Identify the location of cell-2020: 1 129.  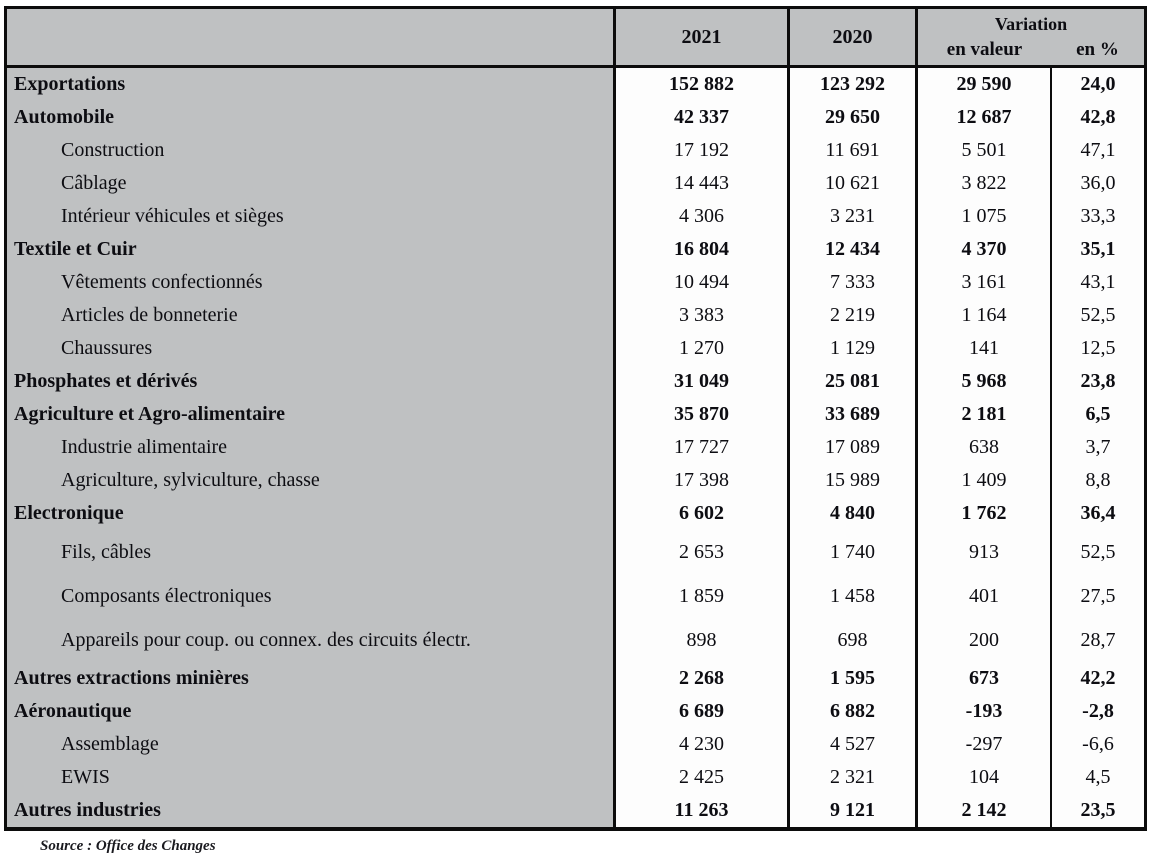
(851, 348).